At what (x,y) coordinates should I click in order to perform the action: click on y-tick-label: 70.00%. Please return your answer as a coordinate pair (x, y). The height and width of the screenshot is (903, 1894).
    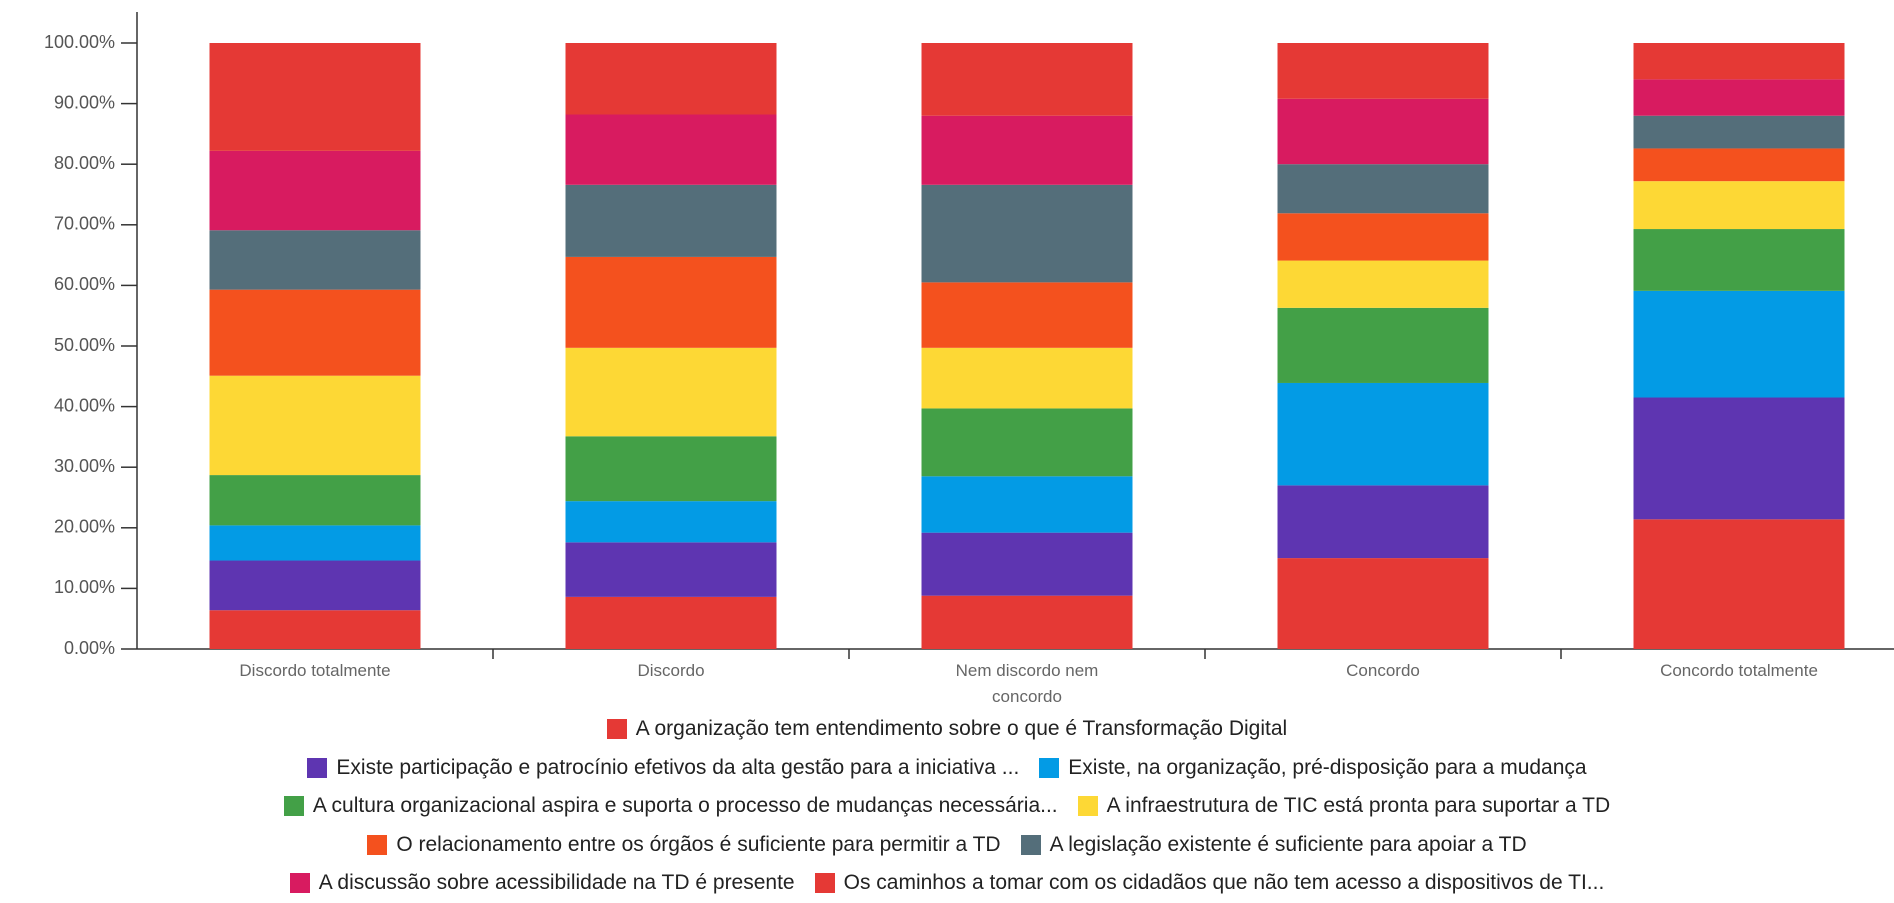
    Looking at the image, I should click on (84, 224).